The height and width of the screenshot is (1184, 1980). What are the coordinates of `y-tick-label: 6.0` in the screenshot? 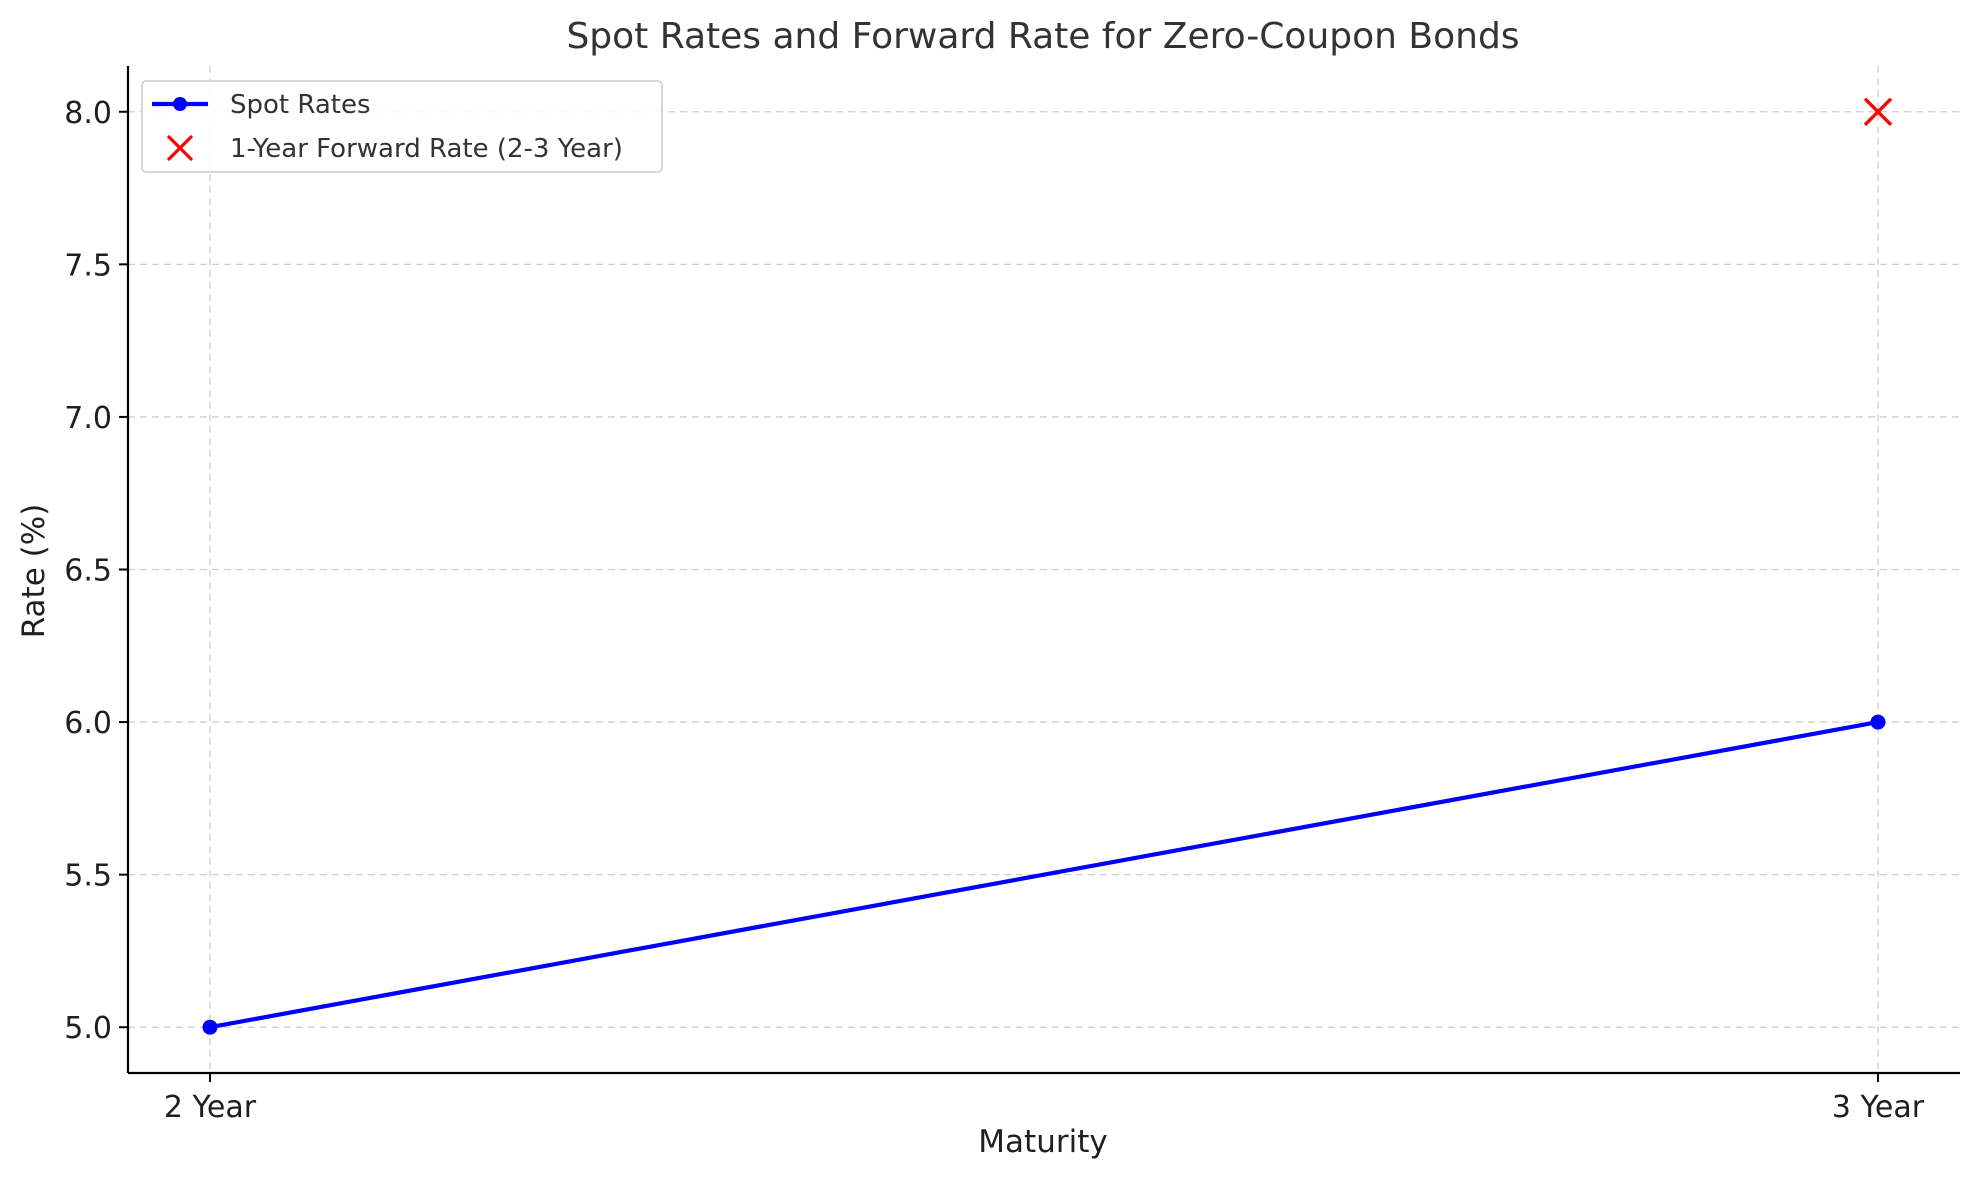 It's located at (88, 723).